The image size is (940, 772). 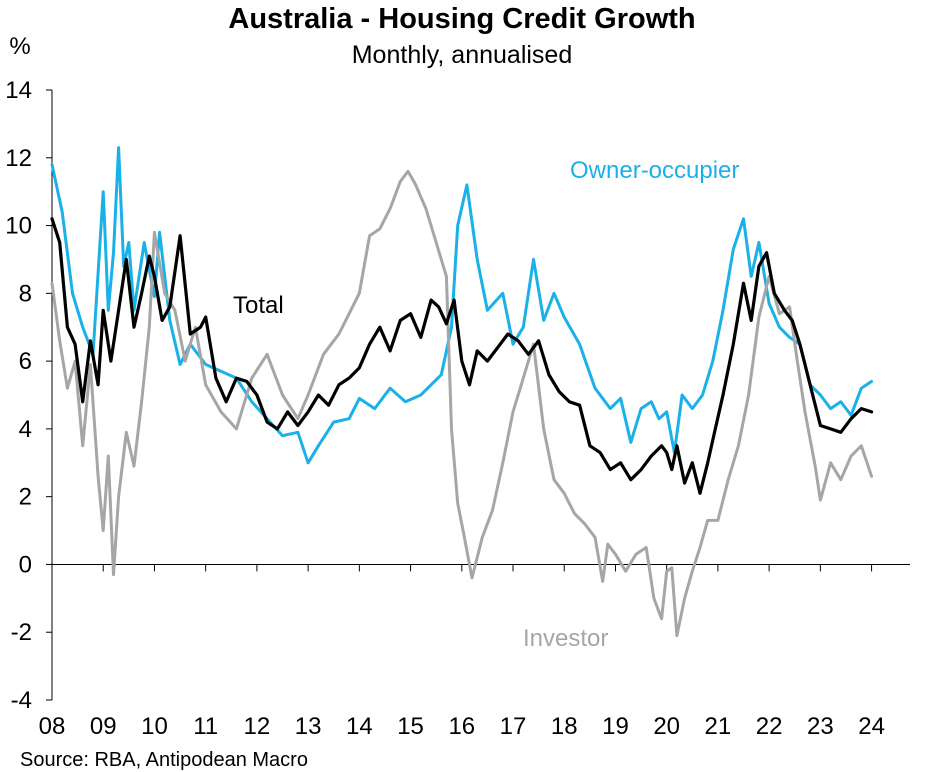 What do you see at coordinates (257, 726) in the screenshot?
I see `x-tick-label: 12` at bounding box center [257, 726].